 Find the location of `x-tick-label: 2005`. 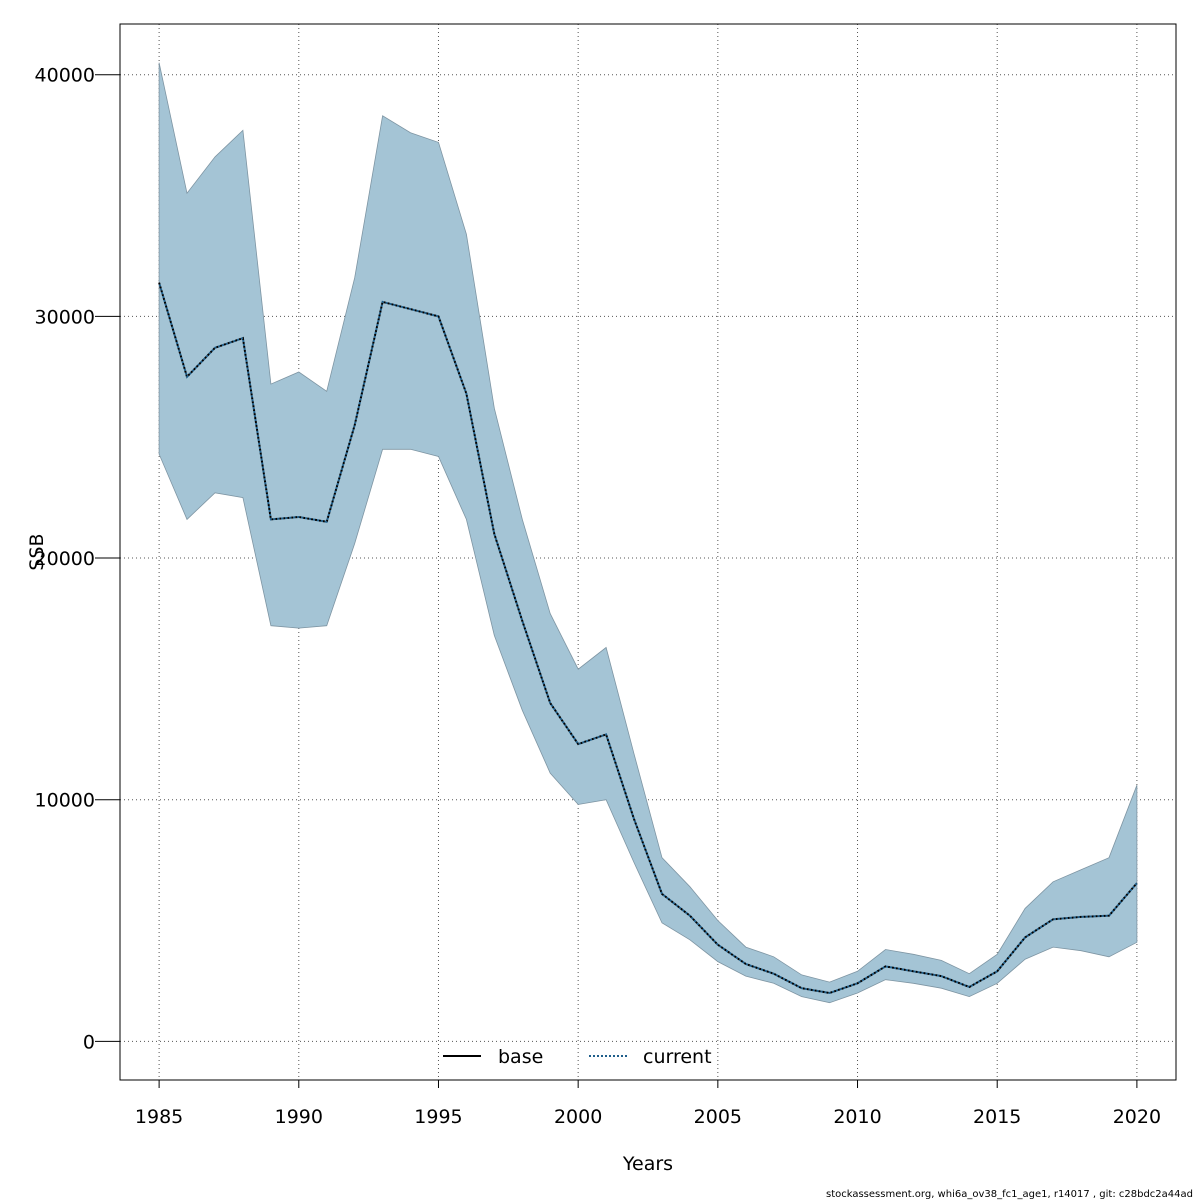

x-tick-label: 2005 is located at coordinates (718, 1117).